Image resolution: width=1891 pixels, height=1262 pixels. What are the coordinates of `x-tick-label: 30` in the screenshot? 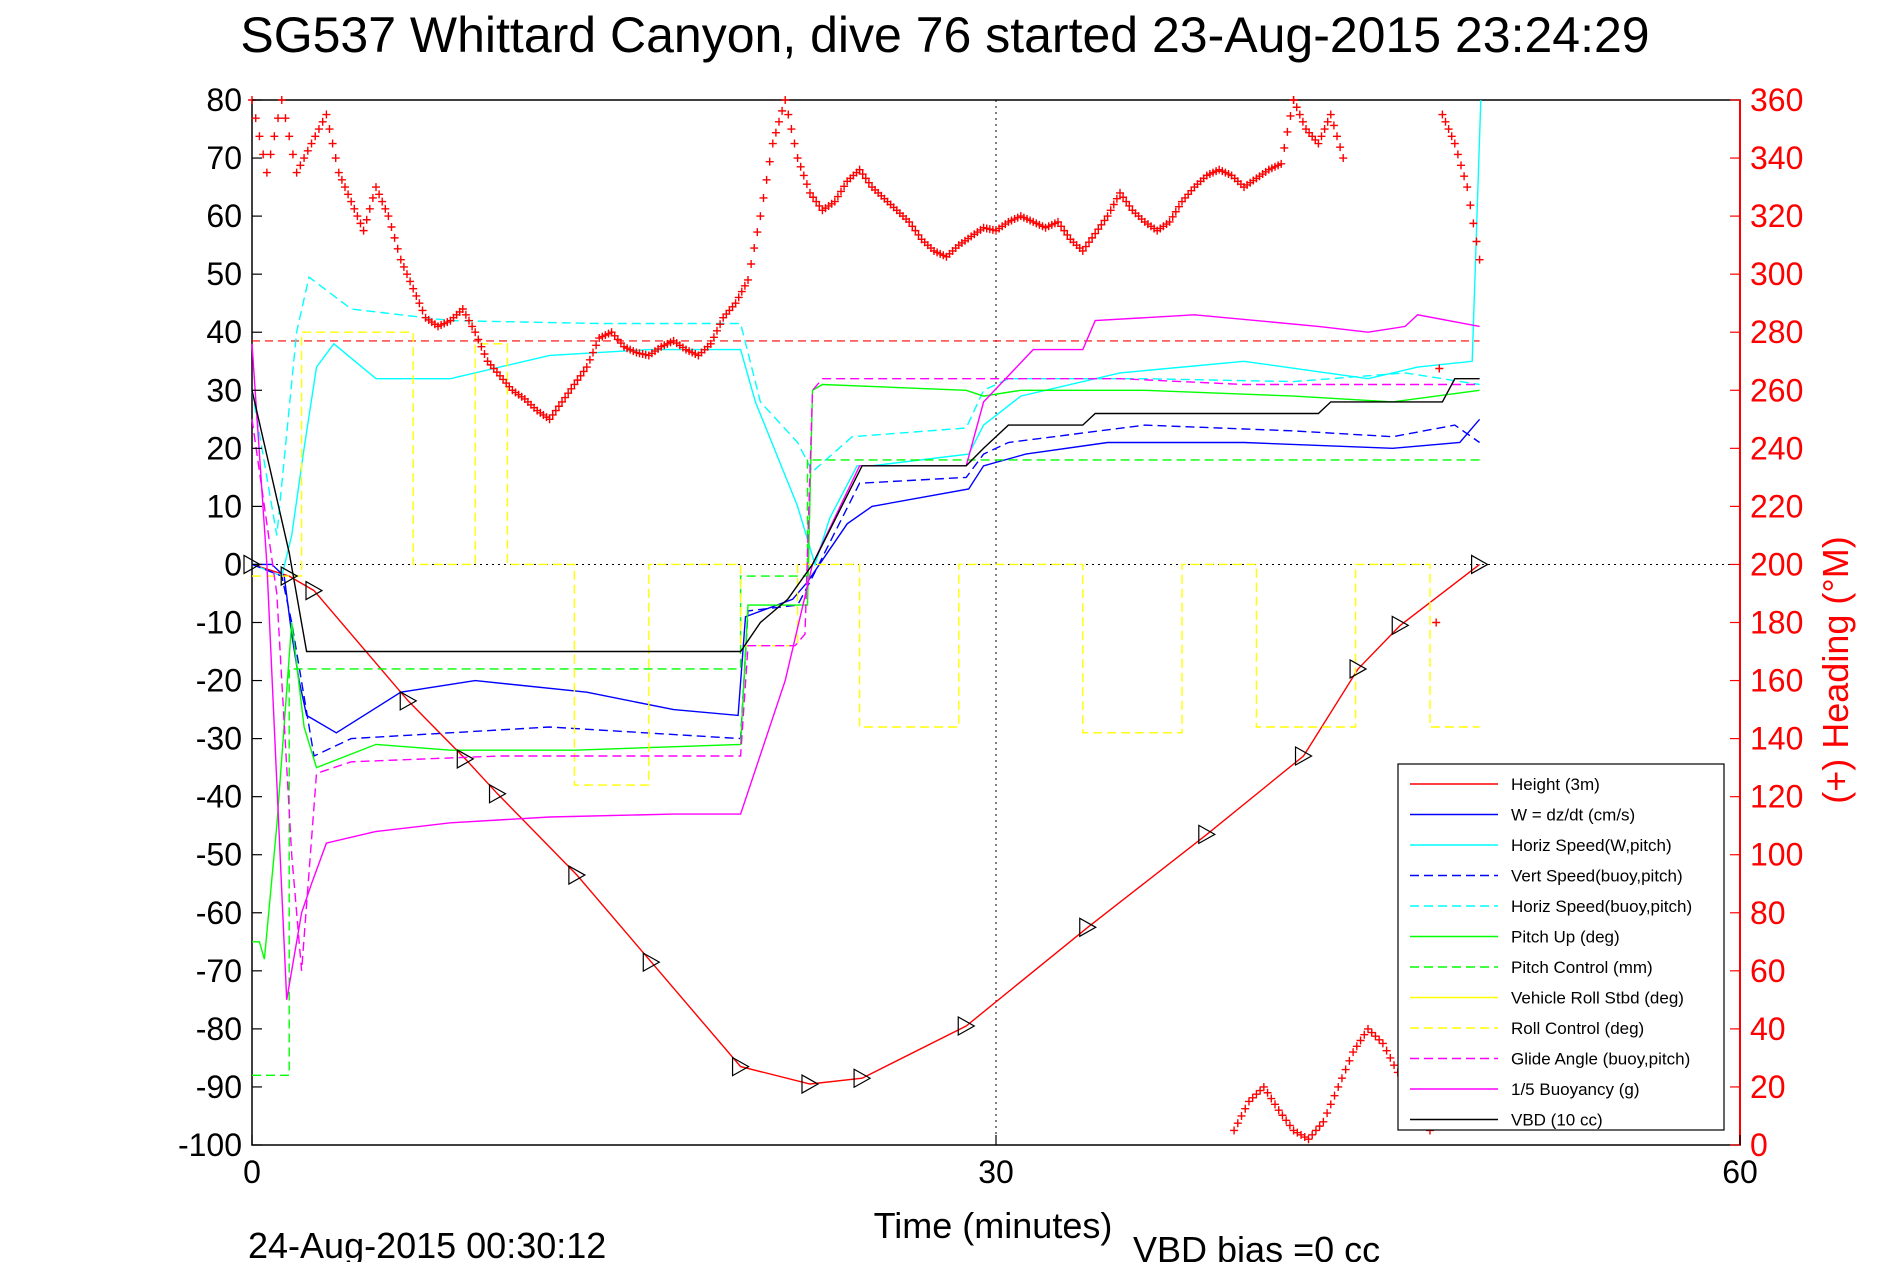 It's located at (996, 1172).